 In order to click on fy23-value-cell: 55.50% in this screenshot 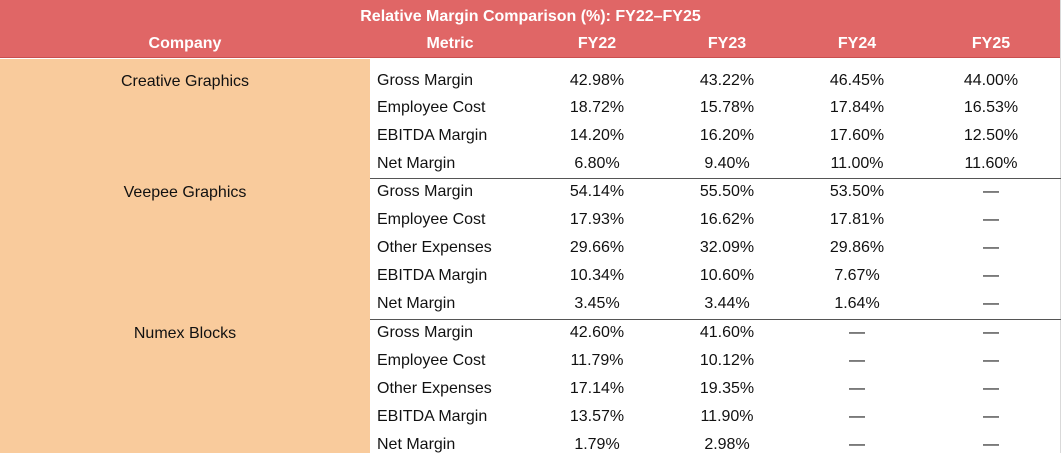, I will do `click(727, 191)`.